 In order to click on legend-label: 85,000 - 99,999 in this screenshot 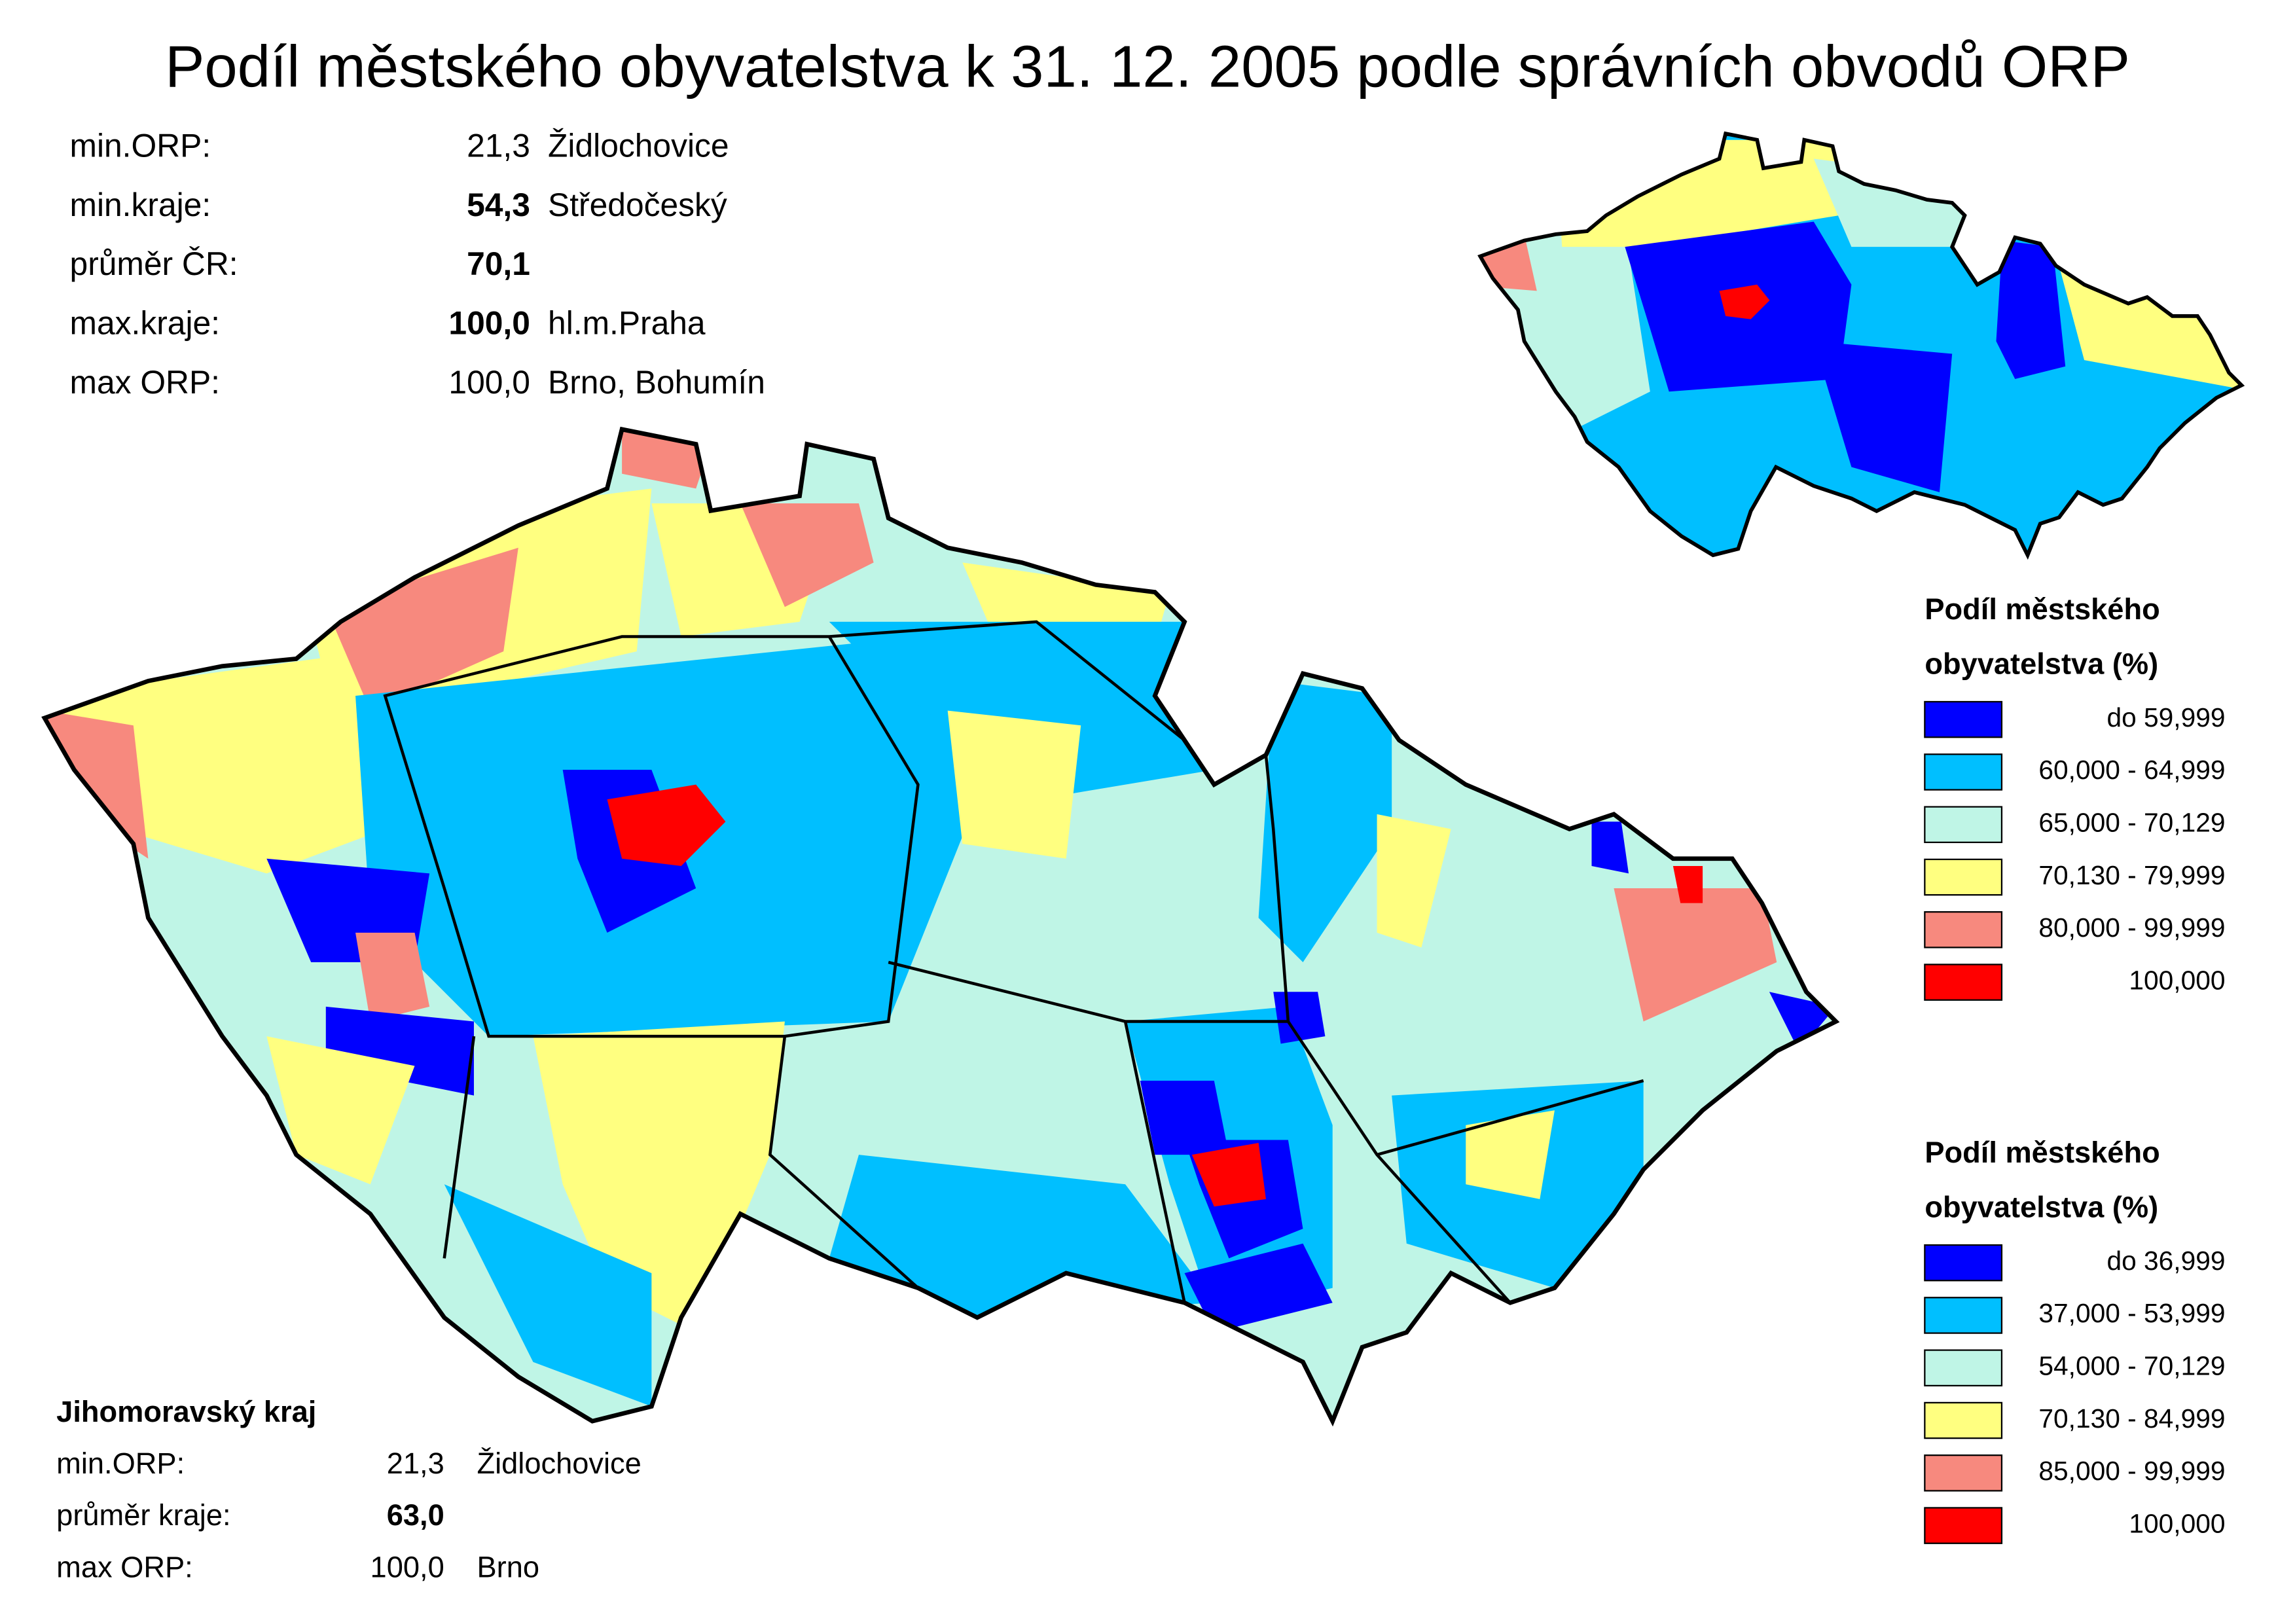, I will do `click(2131, 1471)`.